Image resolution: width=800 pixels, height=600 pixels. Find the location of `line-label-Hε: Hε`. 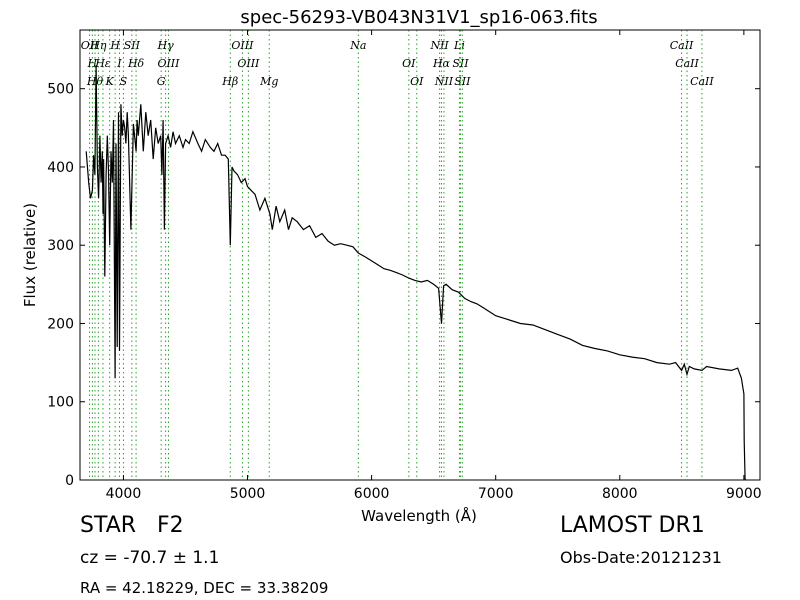

line-label-Hε: Hε is located at coordinates (102, 63).